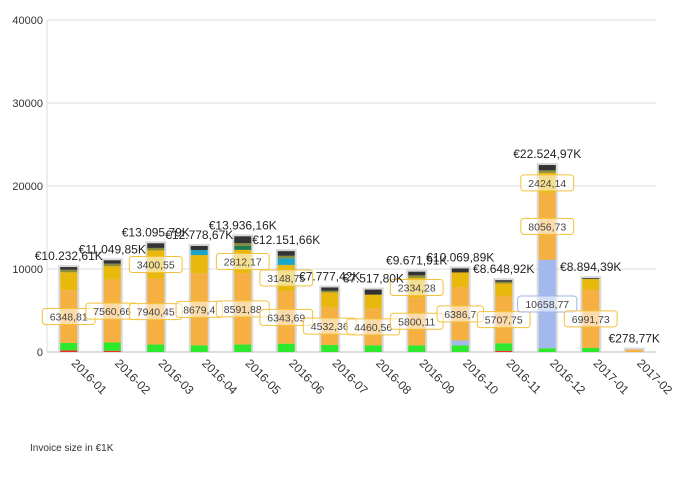 This screenshot has width=674, height=480. I want to click on value-label-text: 3400,55, so click(156, 266).